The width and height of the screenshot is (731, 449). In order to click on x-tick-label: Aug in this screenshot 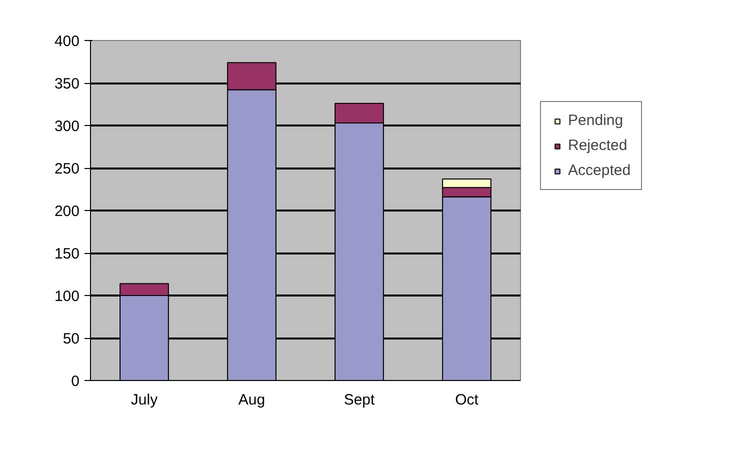, I will do `click(252, 400)`.